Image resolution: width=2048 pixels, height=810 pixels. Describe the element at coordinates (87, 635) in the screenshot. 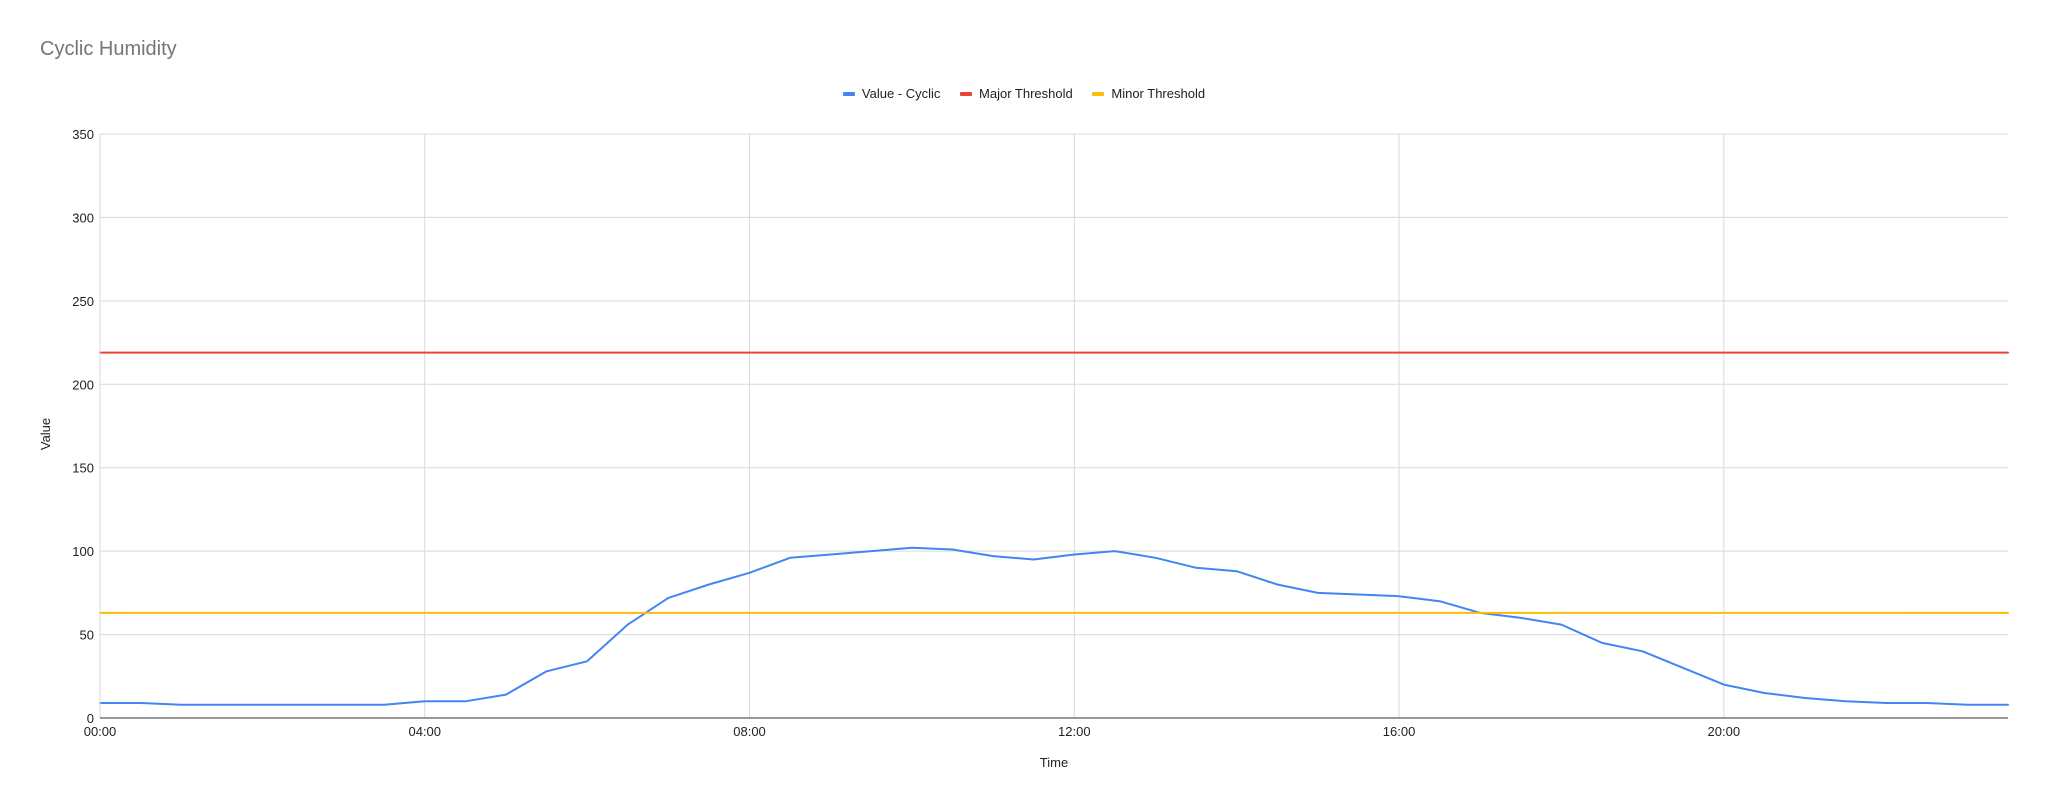

I see `y-tick-label: 50` at that location.